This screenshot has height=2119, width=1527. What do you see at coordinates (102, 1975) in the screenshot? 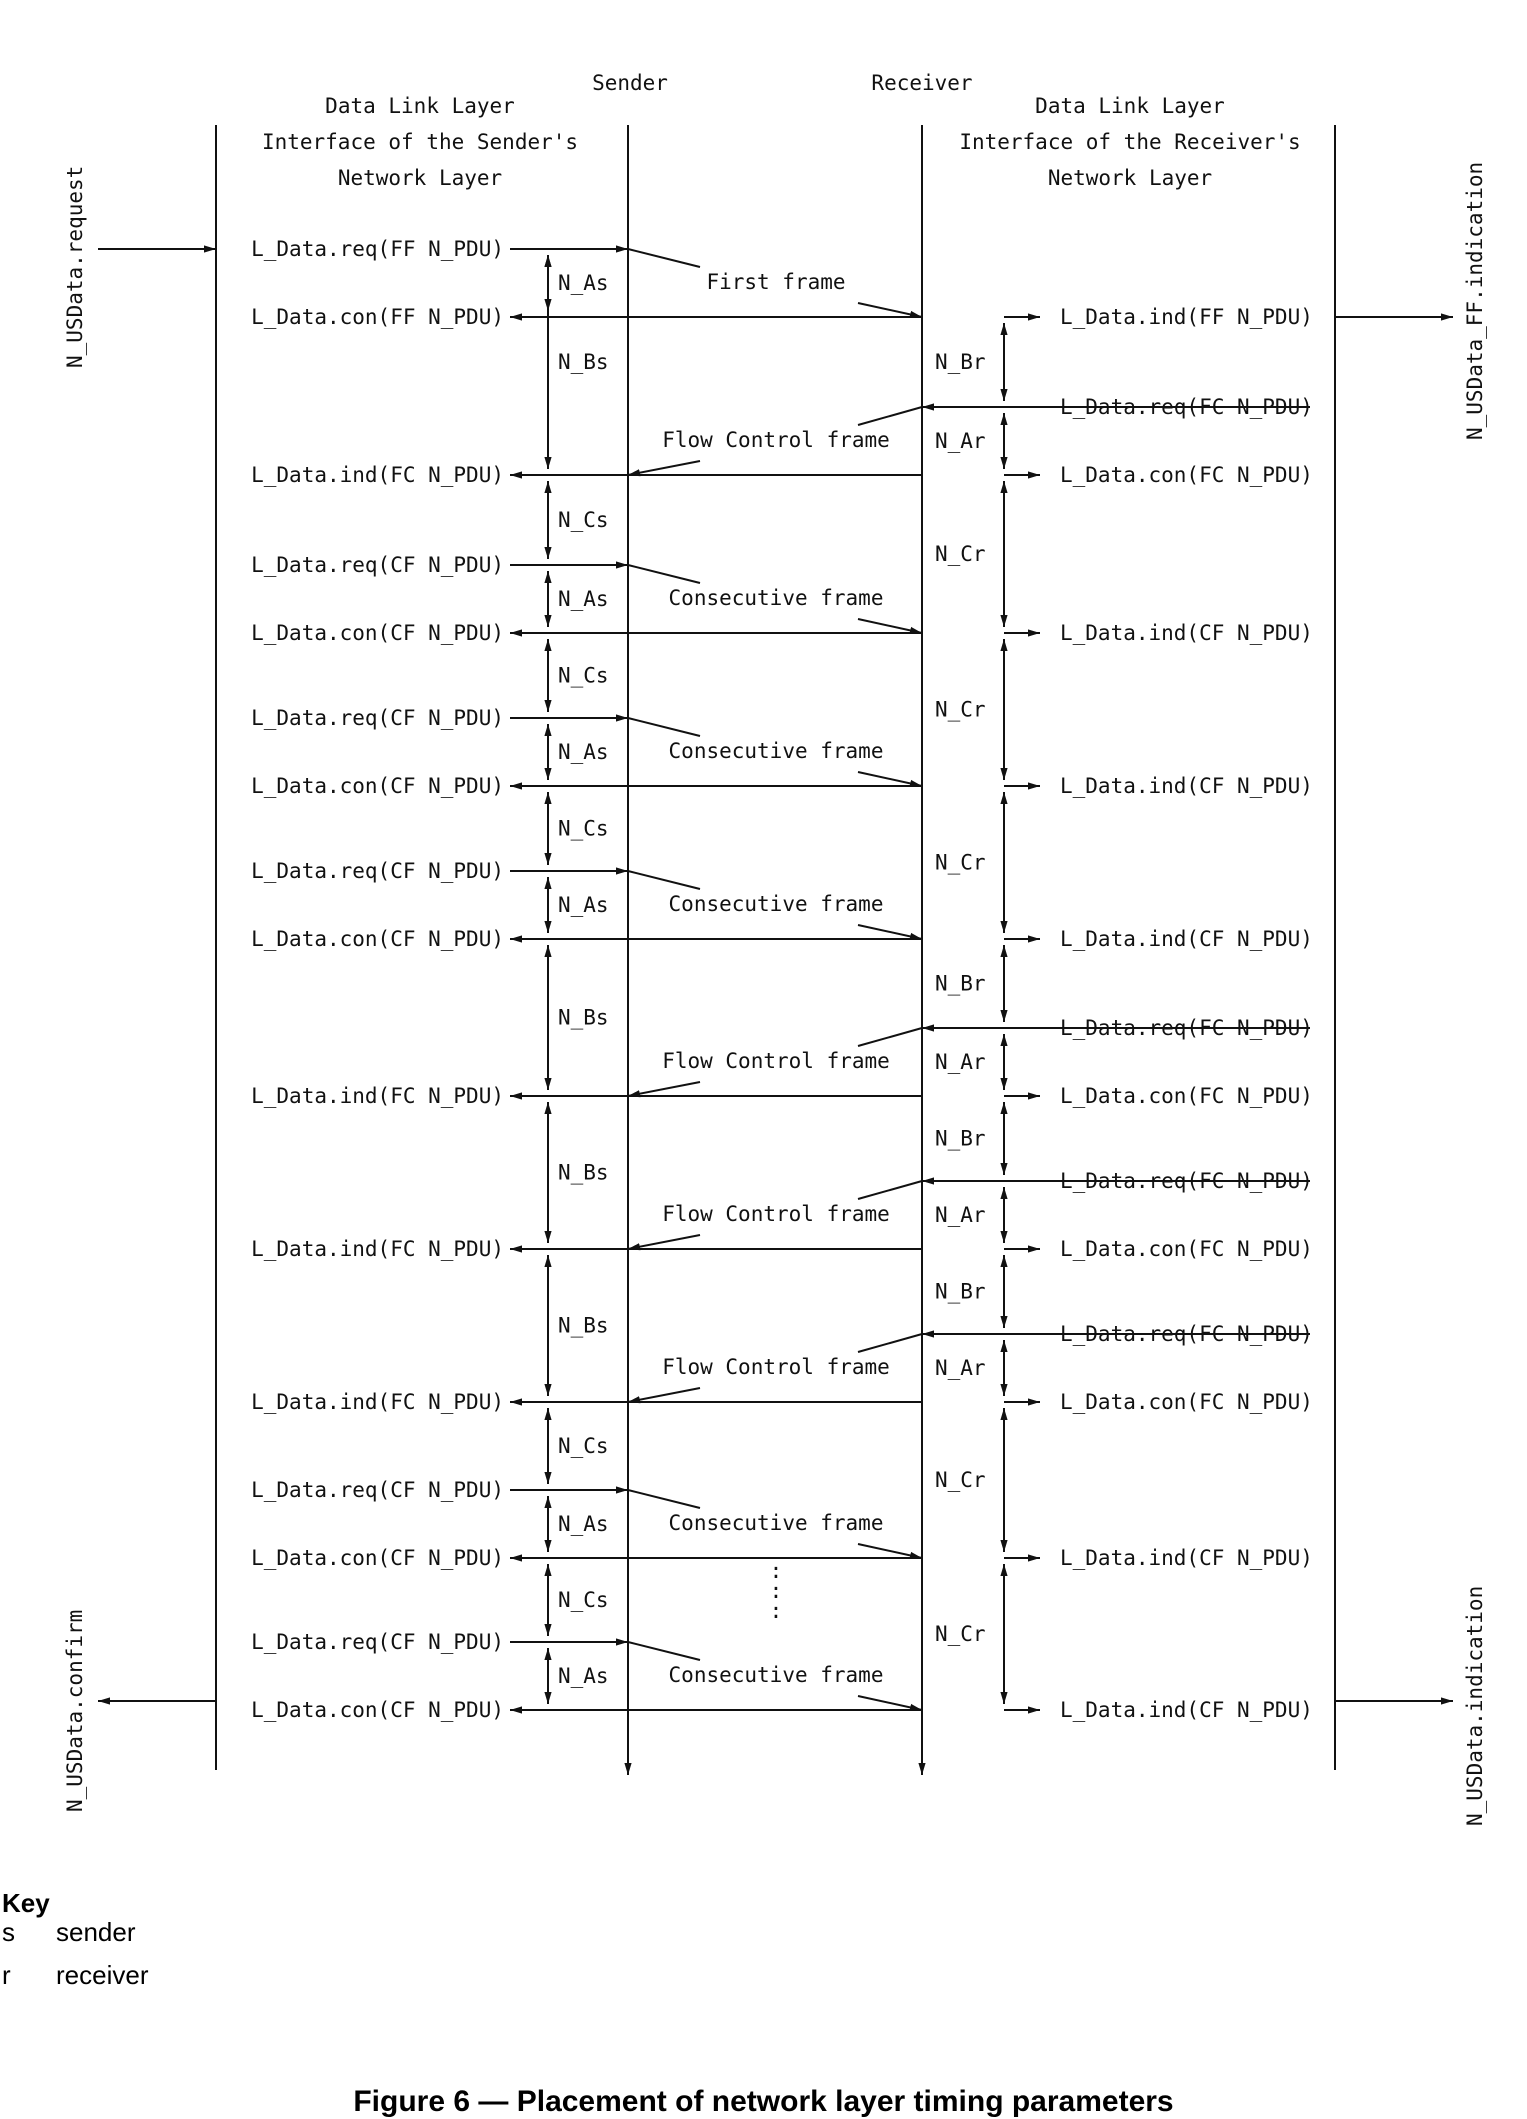
I see `key-description: receiver` at bounding box center [102, 1975].